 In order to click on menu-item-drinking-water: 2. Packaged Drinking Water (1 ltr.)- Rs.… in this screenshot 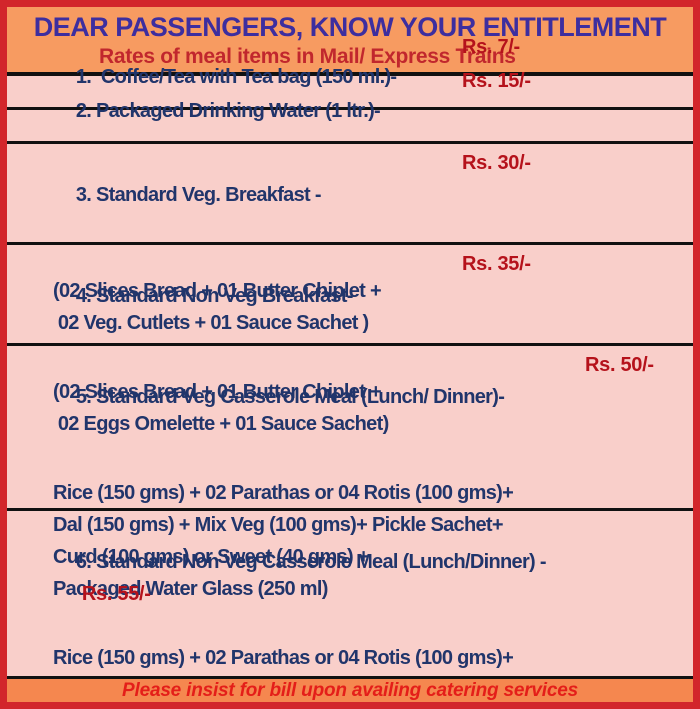, I will do `click(350, 107)`.